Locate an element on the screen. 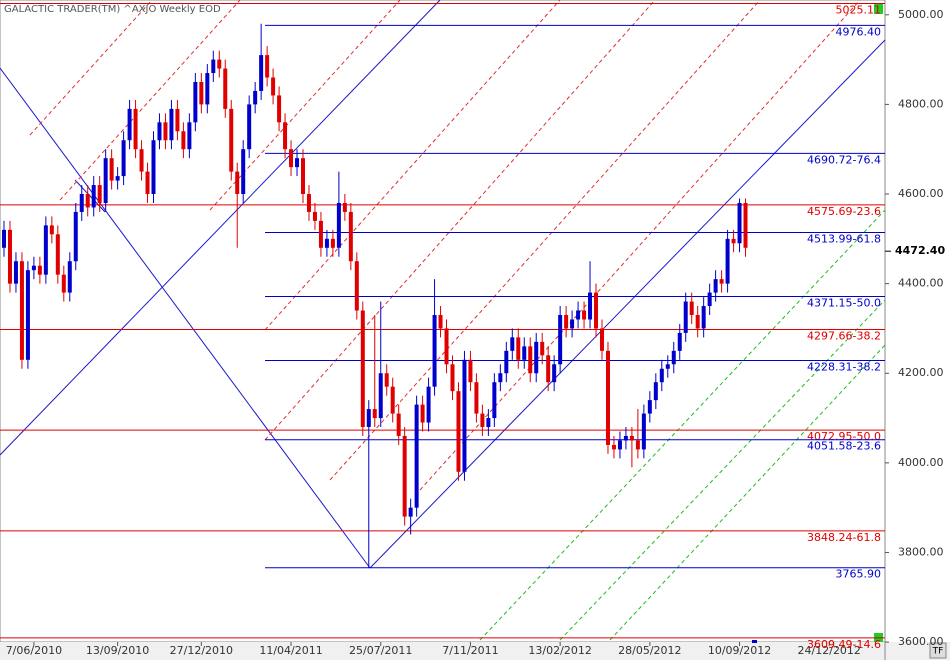  level-label: 4575.69-23.6 is located at coordinates (844, 211).